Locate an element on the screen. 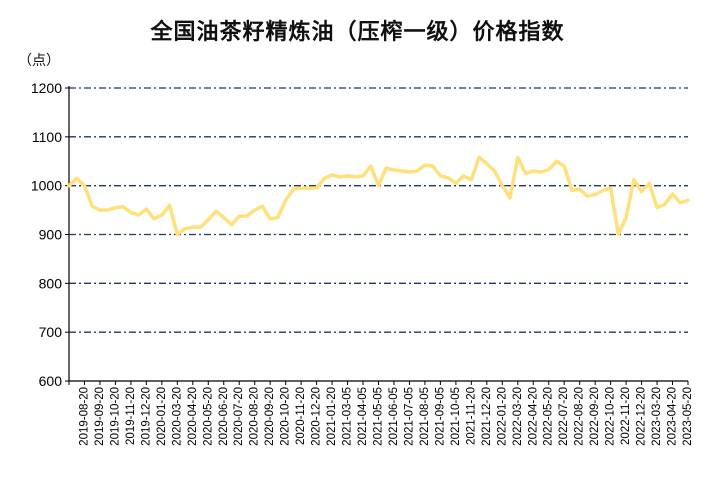 This screenshot has height=494, width=715. y-tick-label: 700 is located at coordinates (51, 332).